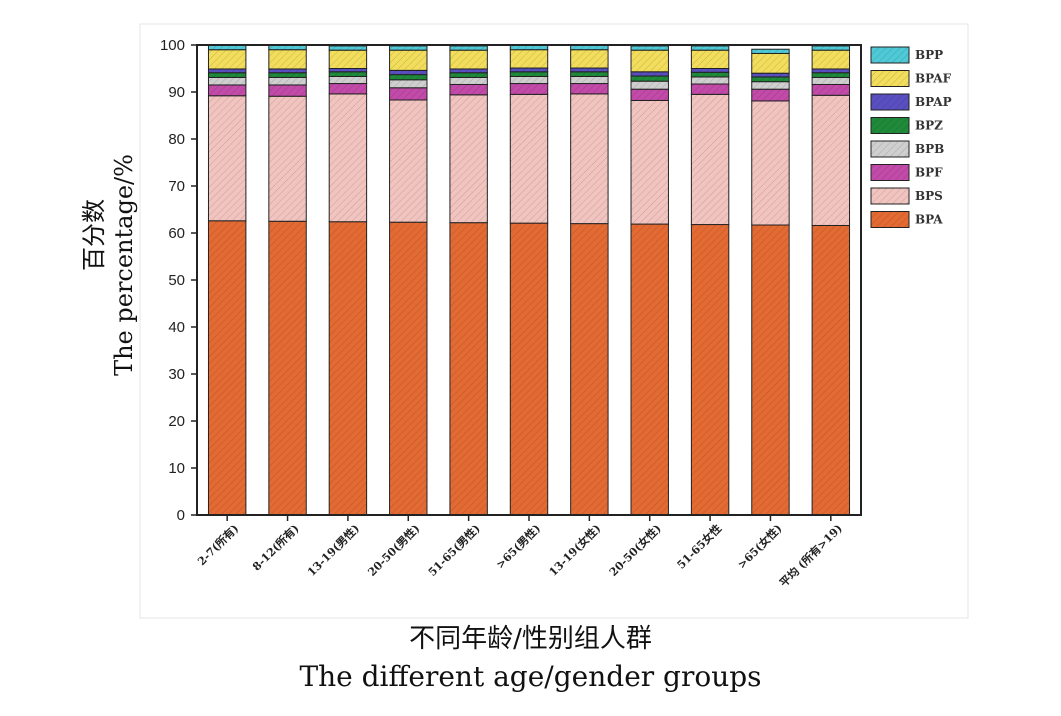 The width and height of the screenshot is (1061, 716). What do you see at coordinates (929, 55) in the screenshot?
I see `legend-label-bpp: BPP` at bounding box center [929, 55].